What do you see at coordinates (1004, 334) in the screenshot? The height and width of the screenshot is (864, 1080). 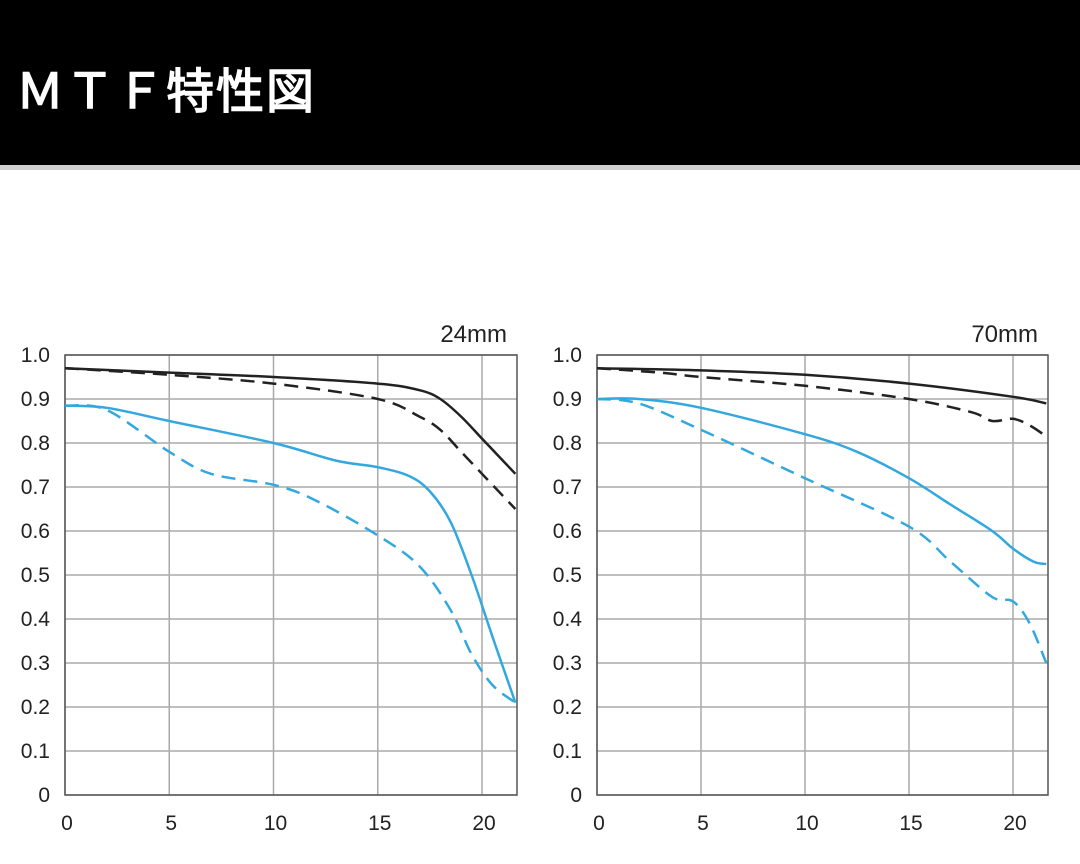 I see `chart-title: 70mm` at bounding box center [1004, 334].